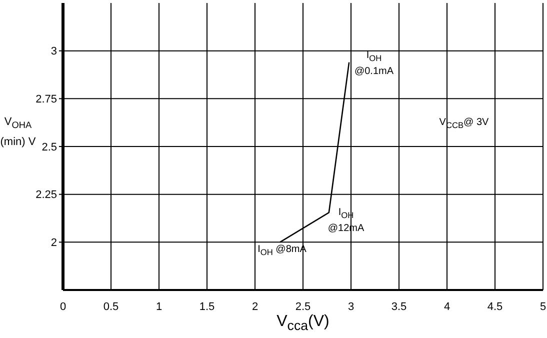 This screenshot has height=338, width=547. I want to click on x-tick-label: 2, so click(255, 306).